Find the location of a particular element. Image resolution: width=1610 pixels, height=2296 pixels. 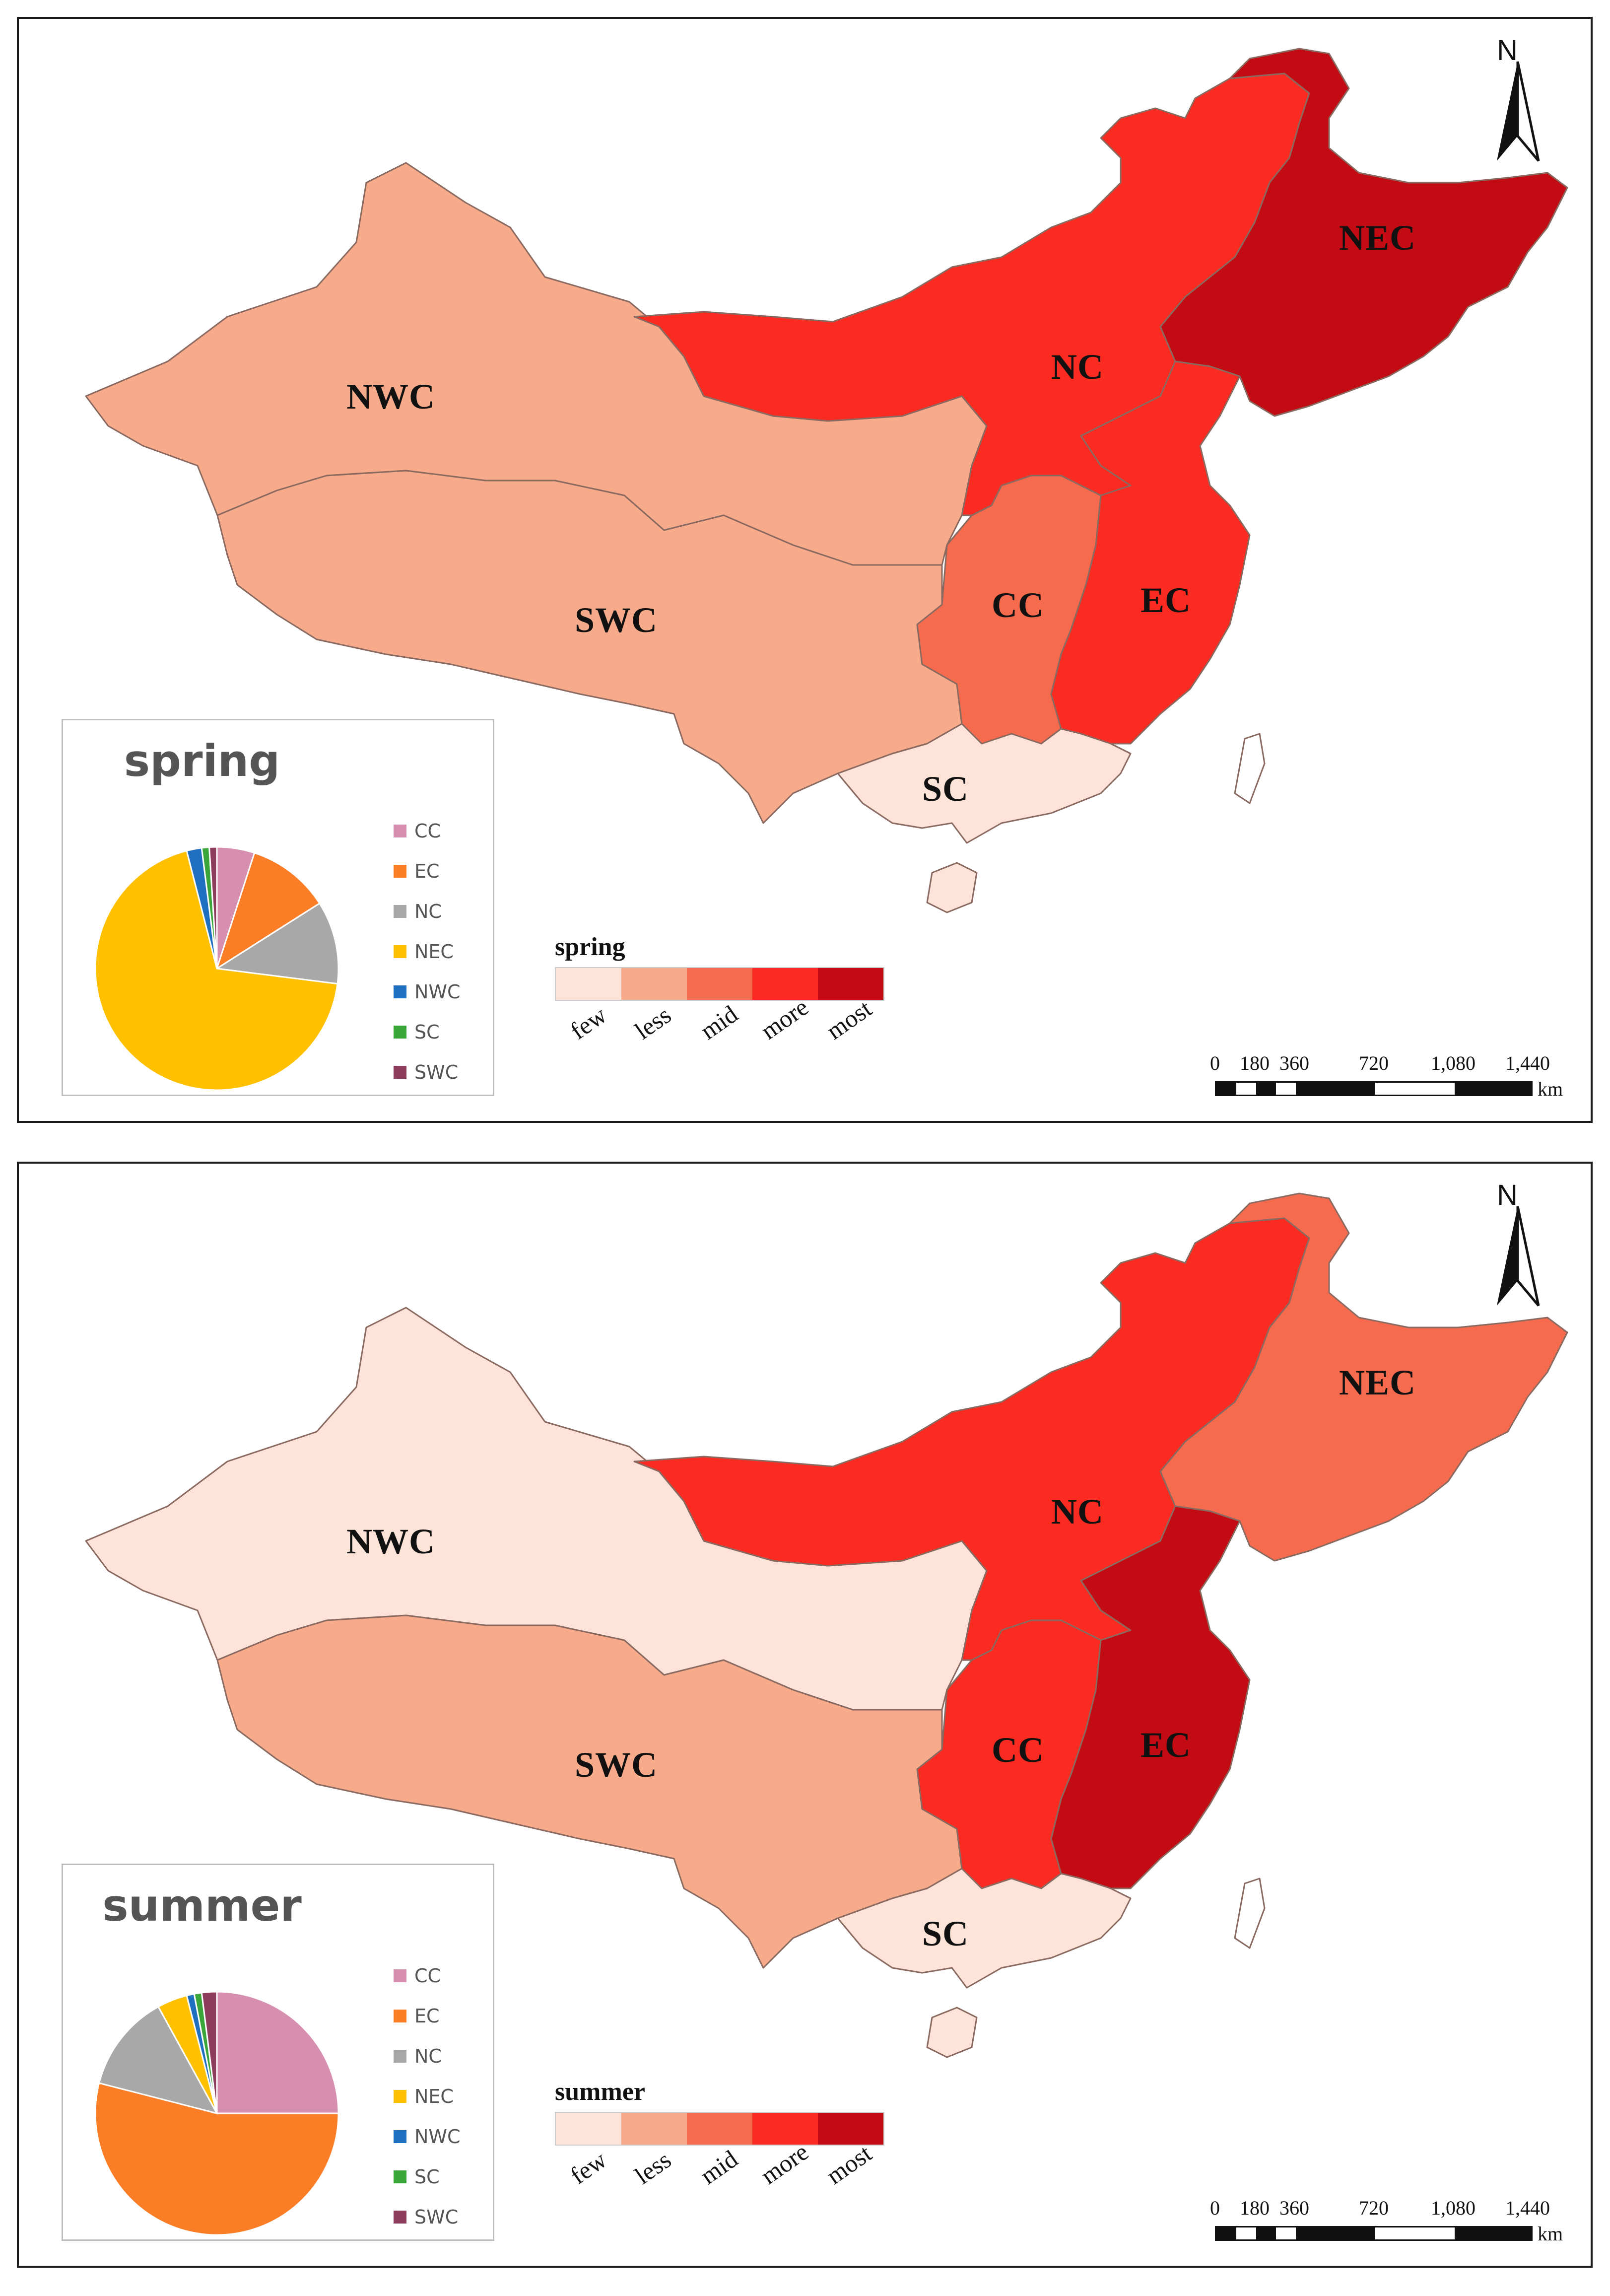

pie-legend: CC EC NC NEC NWC SC SWC is located at coordinates (443, 2096).